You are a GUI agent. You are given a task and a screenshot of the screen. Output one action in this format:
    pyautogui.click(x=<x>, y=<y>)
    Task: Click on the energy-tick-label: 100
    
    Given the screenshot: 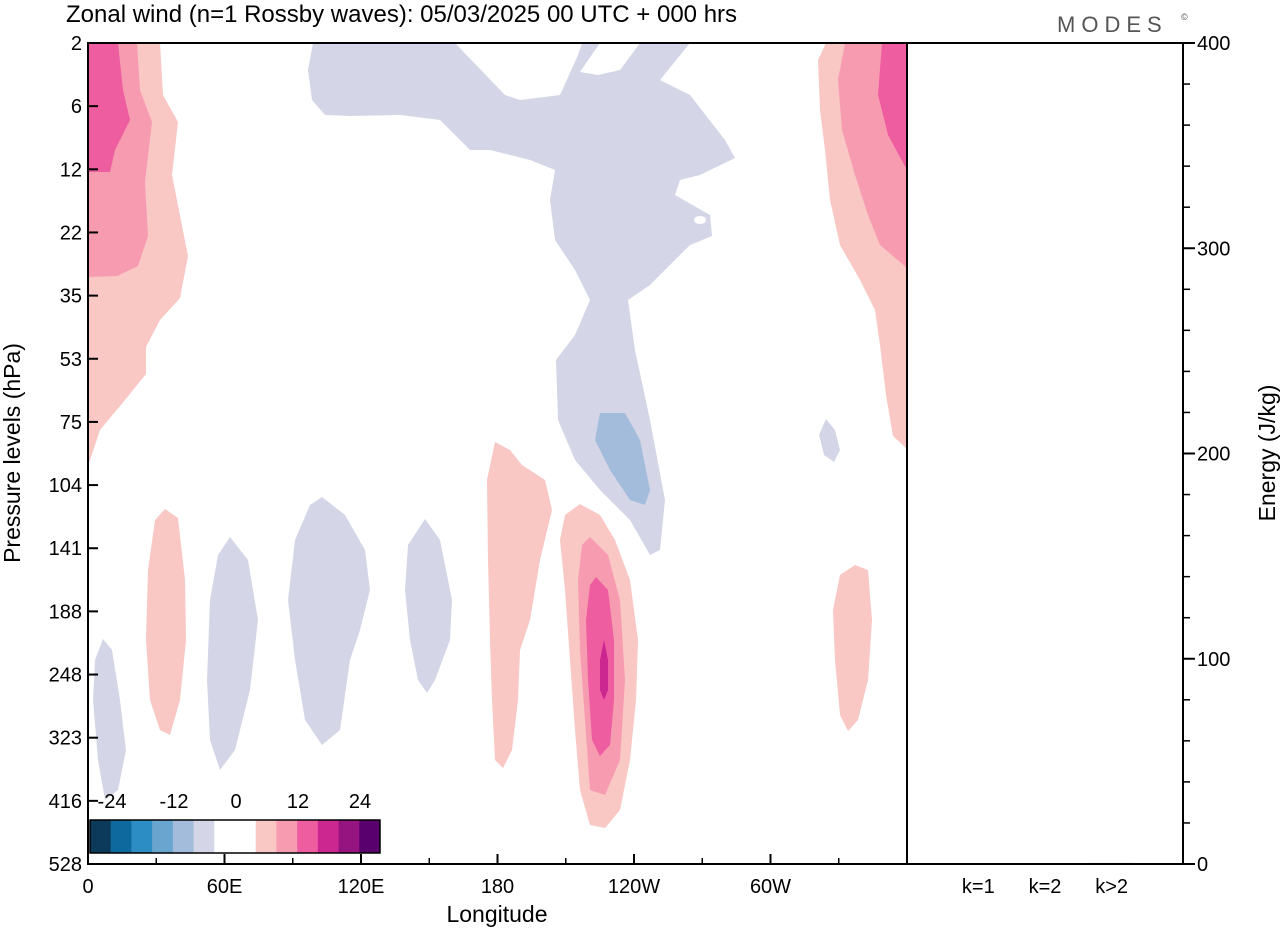 What is the action you would take?
    pyautogui.click(x=1213, y=660)
    